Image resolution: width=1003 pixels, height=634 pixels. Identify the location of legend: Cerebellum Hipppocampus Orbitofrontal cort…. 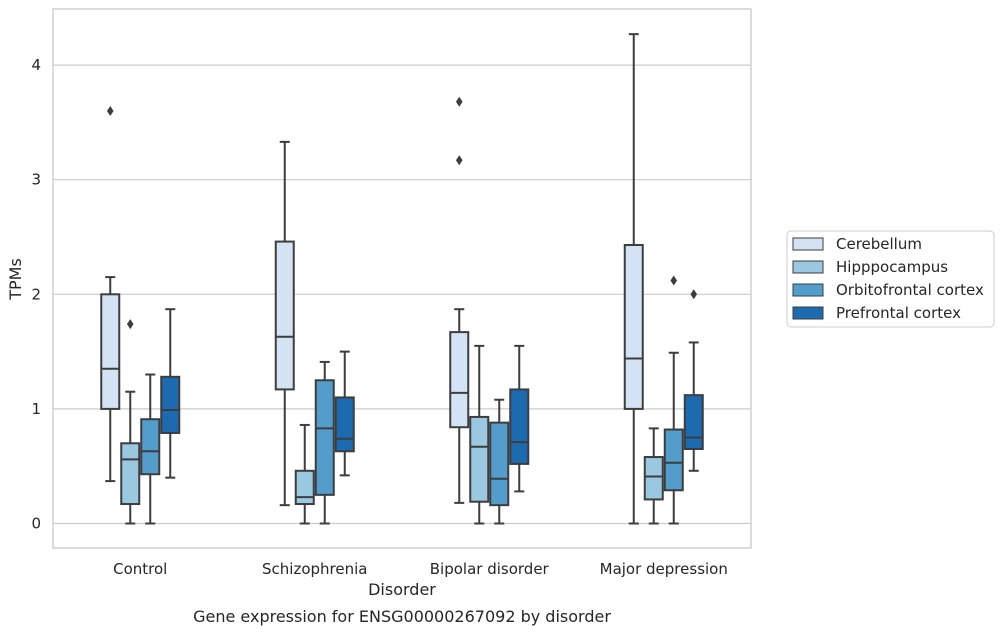
(890, 279).